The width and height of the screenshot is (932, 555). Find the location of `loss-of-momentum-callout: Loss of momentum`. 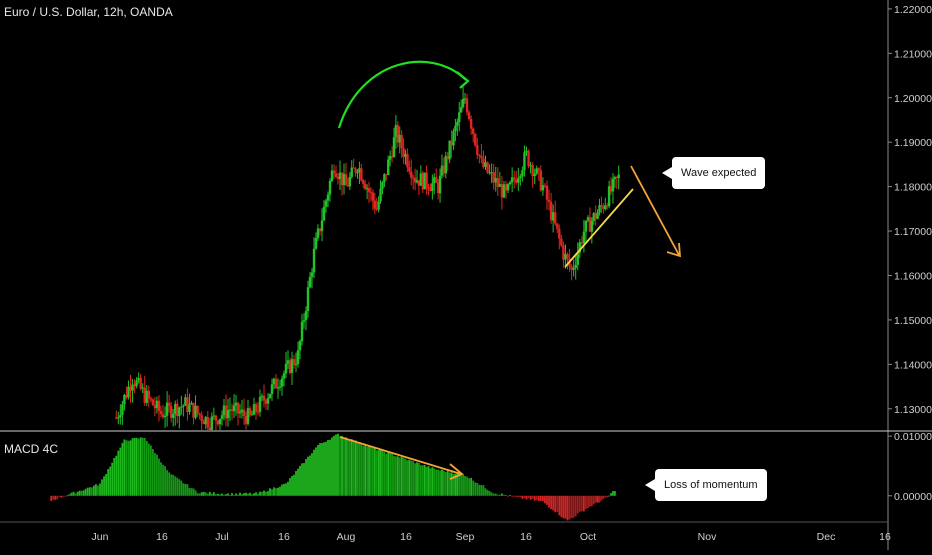

loss-of-momentum-callout: Loss of momentum is located at coordinates (706, 485).